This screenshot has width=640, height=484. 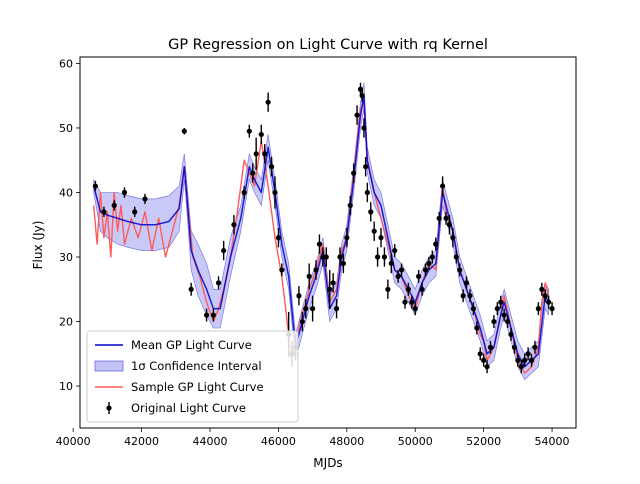 I want to click on legend-item: 1σ Confidence Interval, so click(x=178, y=366).